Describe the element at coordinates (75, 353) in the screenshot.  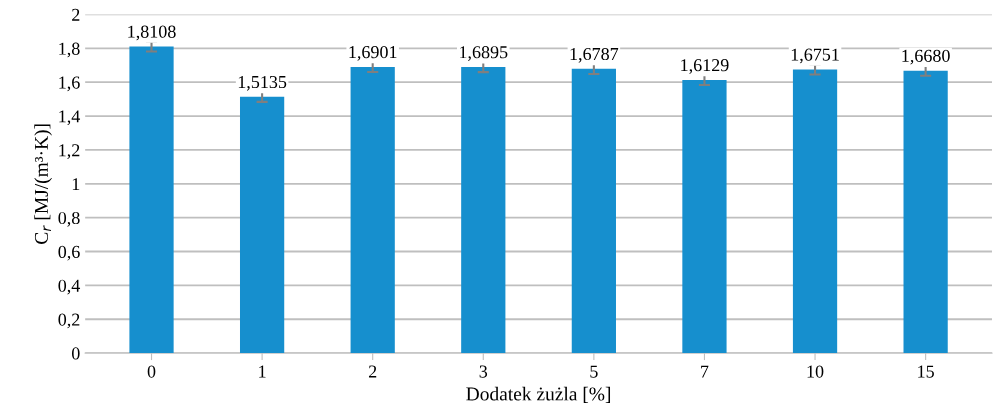
I see `y-tick-label: 0` at that location.